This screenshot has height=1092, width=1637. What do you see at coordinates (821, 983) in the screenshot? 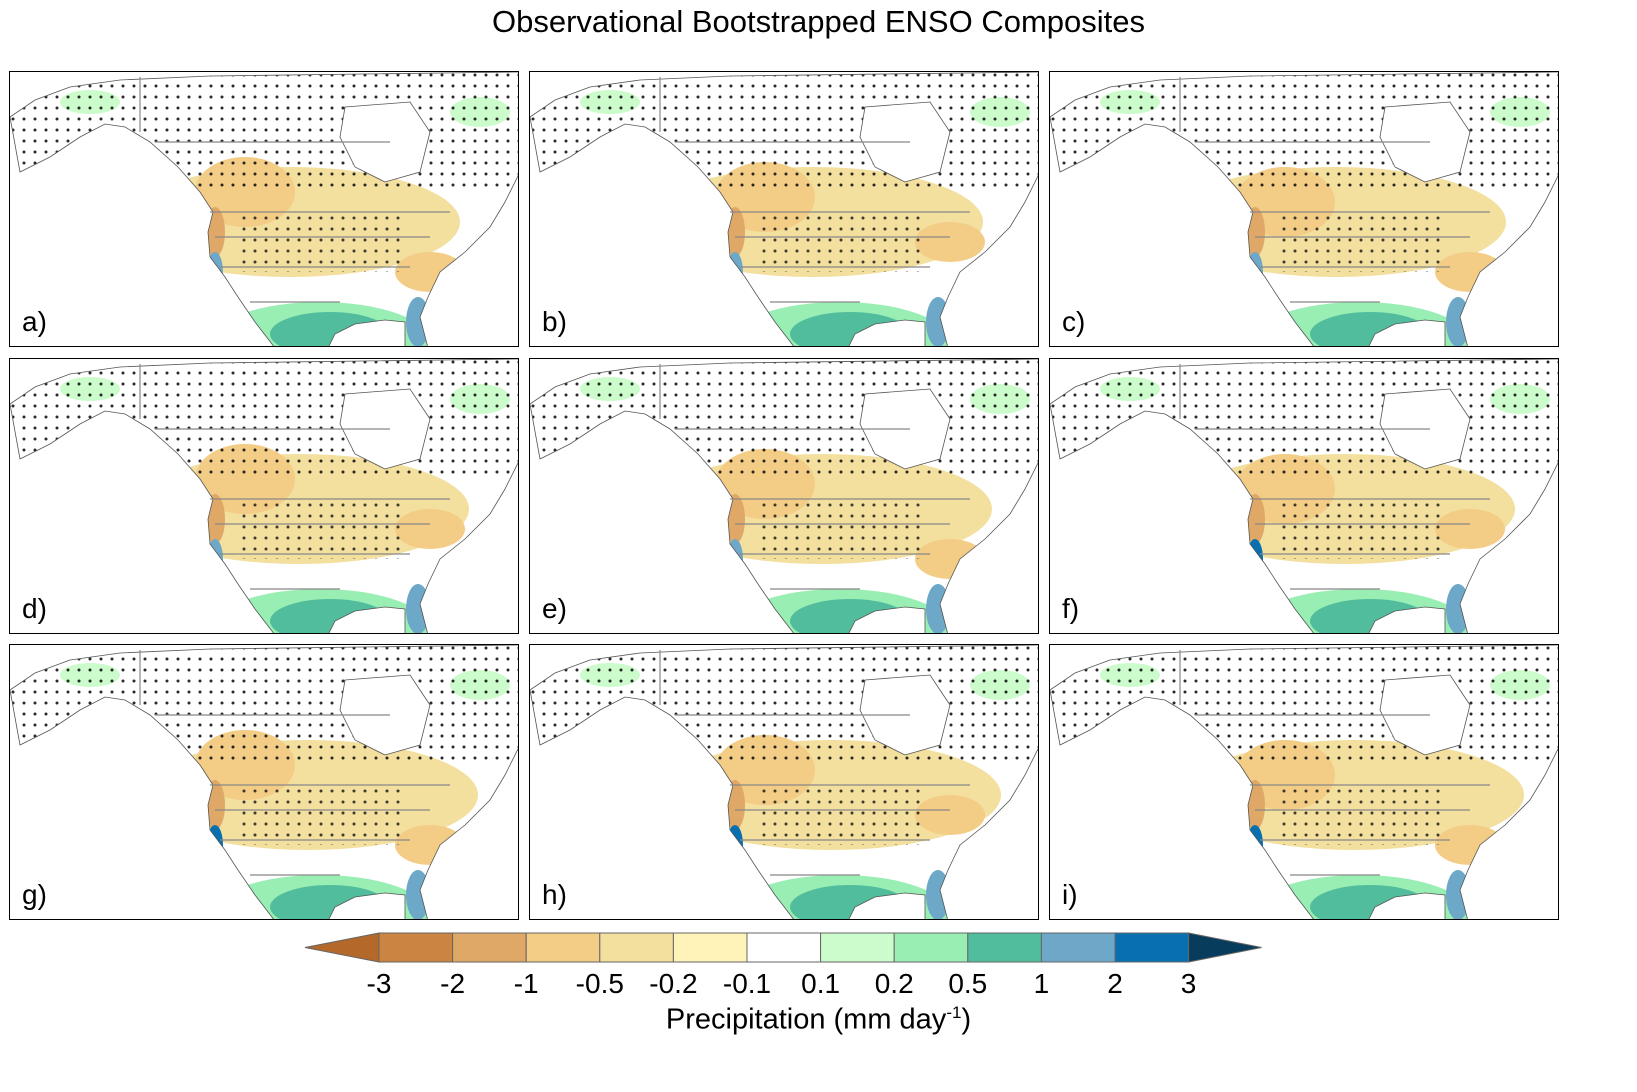
I see `colorbar-tick-label: 0.1` at bounding box center [821, 983].